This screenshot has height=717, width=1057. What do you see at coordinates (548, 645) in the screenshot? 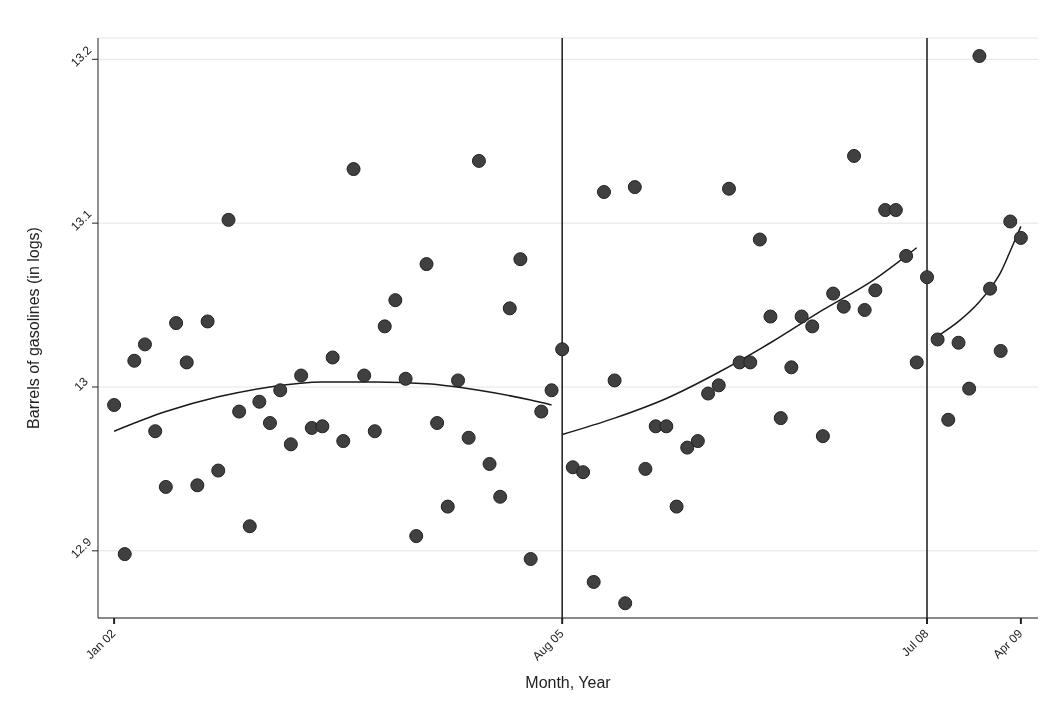
I see `x-tick-label: Aug 05` at bounding box center [548, 645].